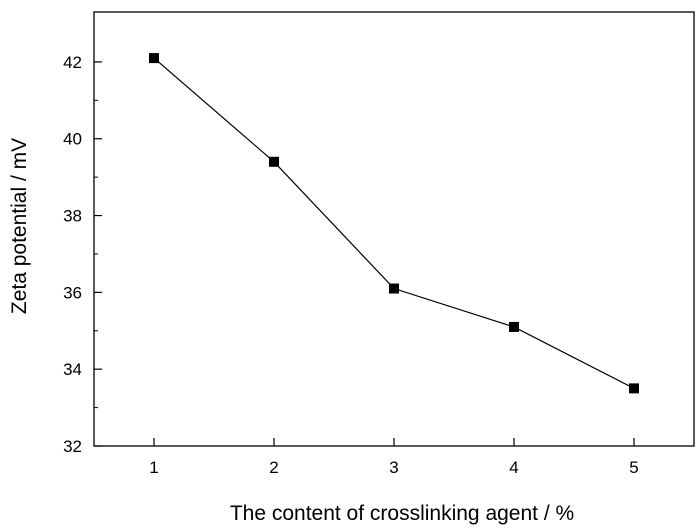  What do you see at coordinates (82, 254) in the screenshot?
I see `y-axis-ticks: 32 34 36 38 40 42` at bounding box center [82, 254].